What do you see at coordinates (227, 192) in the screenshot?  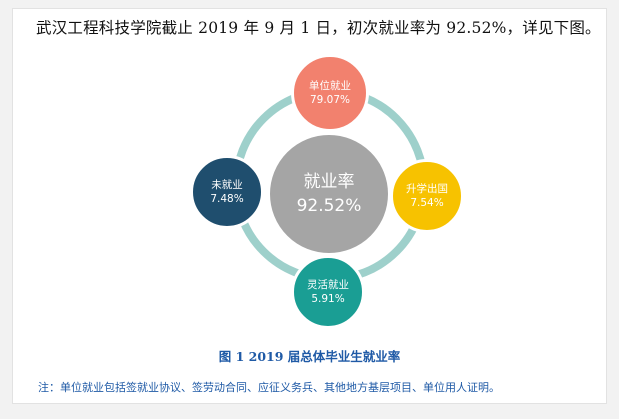 I see `node-not-employed: 未就业 7.48%` at bounding box center [227, 192].